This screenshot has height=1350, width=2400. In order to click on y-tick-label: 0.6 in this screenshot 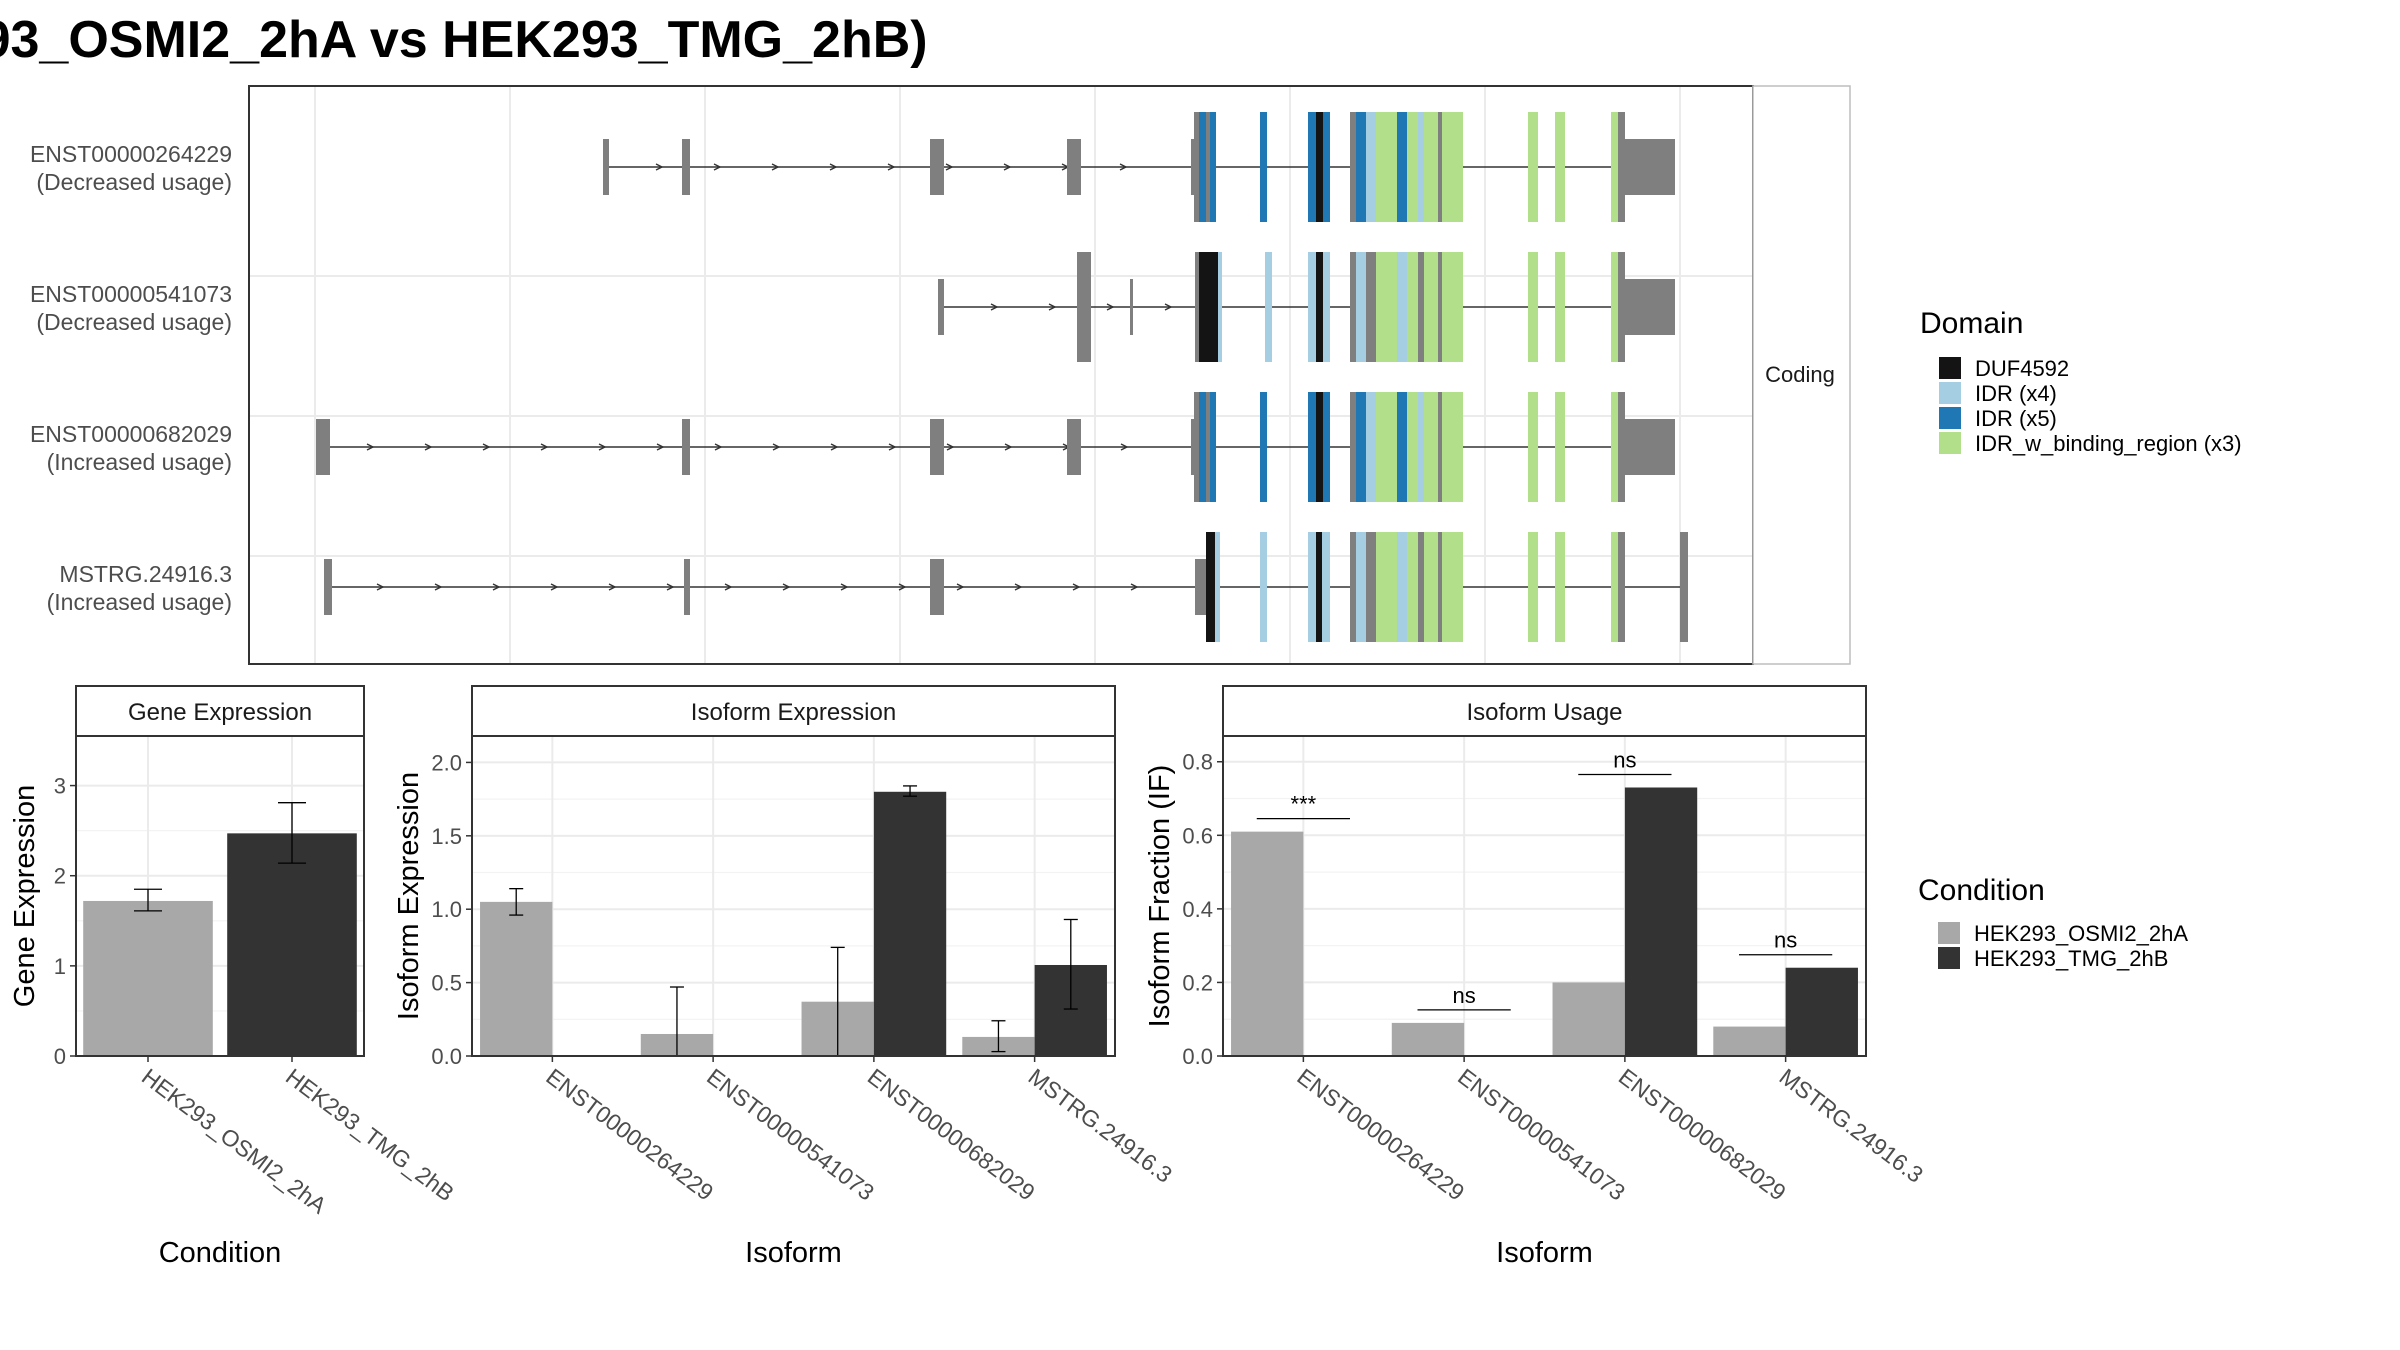, I will do `click(1197, 835)`.